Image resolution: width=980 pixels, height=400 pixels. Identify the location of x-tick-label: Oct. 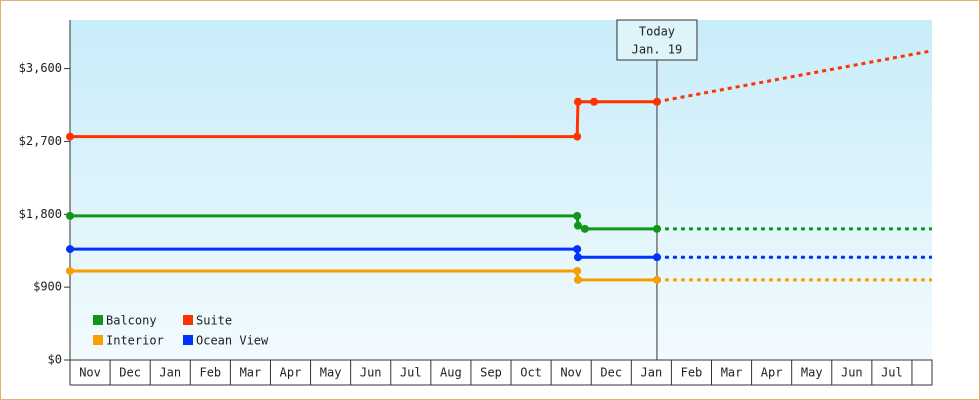
(531, 373).